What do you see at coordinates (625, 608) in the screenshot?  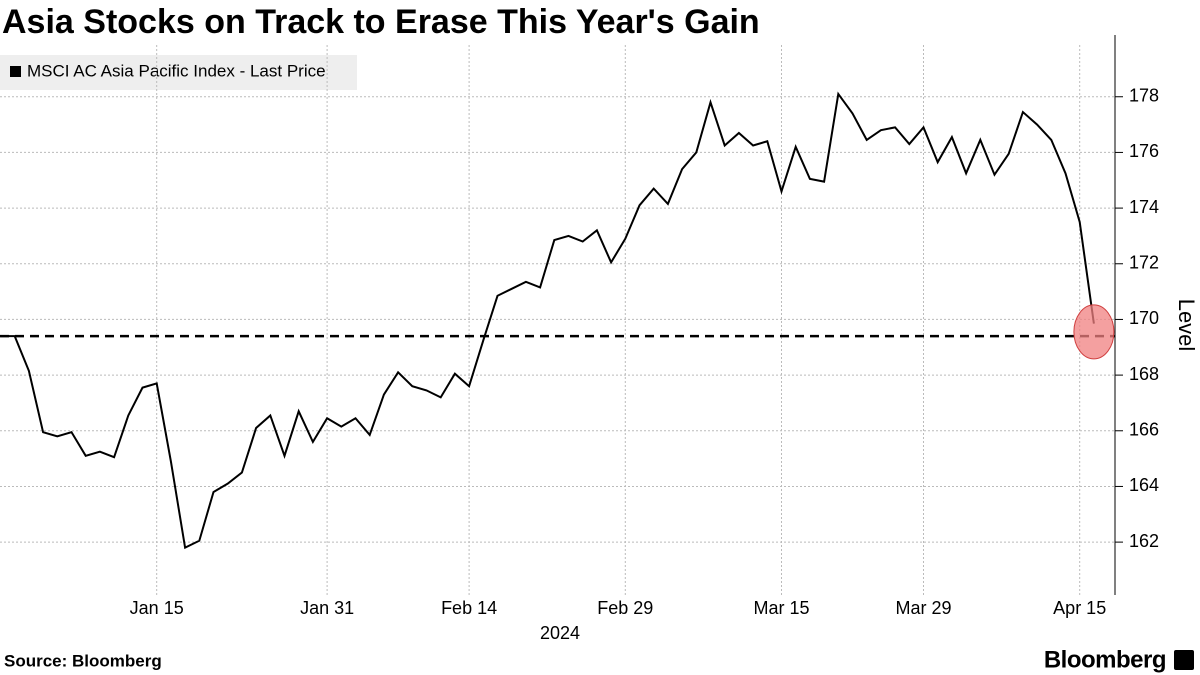 I see `x-tick-label: Feb 29` at bounding box center [625, 608].